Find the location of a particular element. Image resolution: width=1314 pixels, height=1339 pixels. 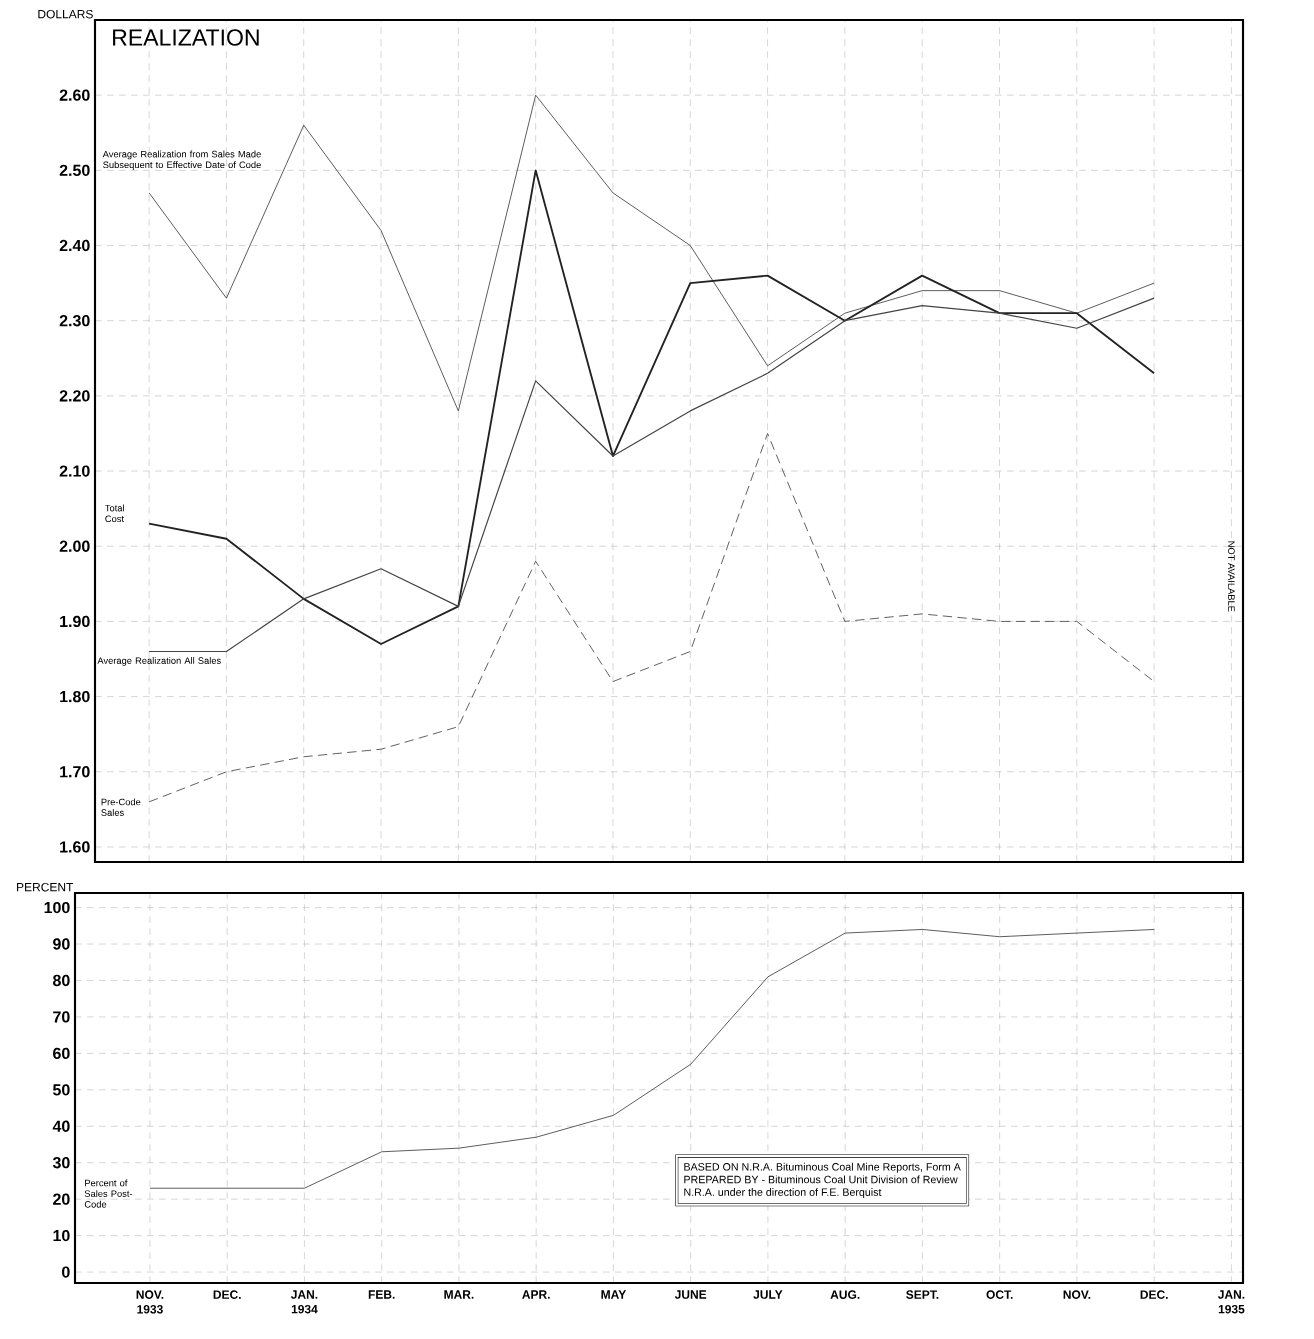

x-tick-label: MAY is located at coordinates (614, 1294).